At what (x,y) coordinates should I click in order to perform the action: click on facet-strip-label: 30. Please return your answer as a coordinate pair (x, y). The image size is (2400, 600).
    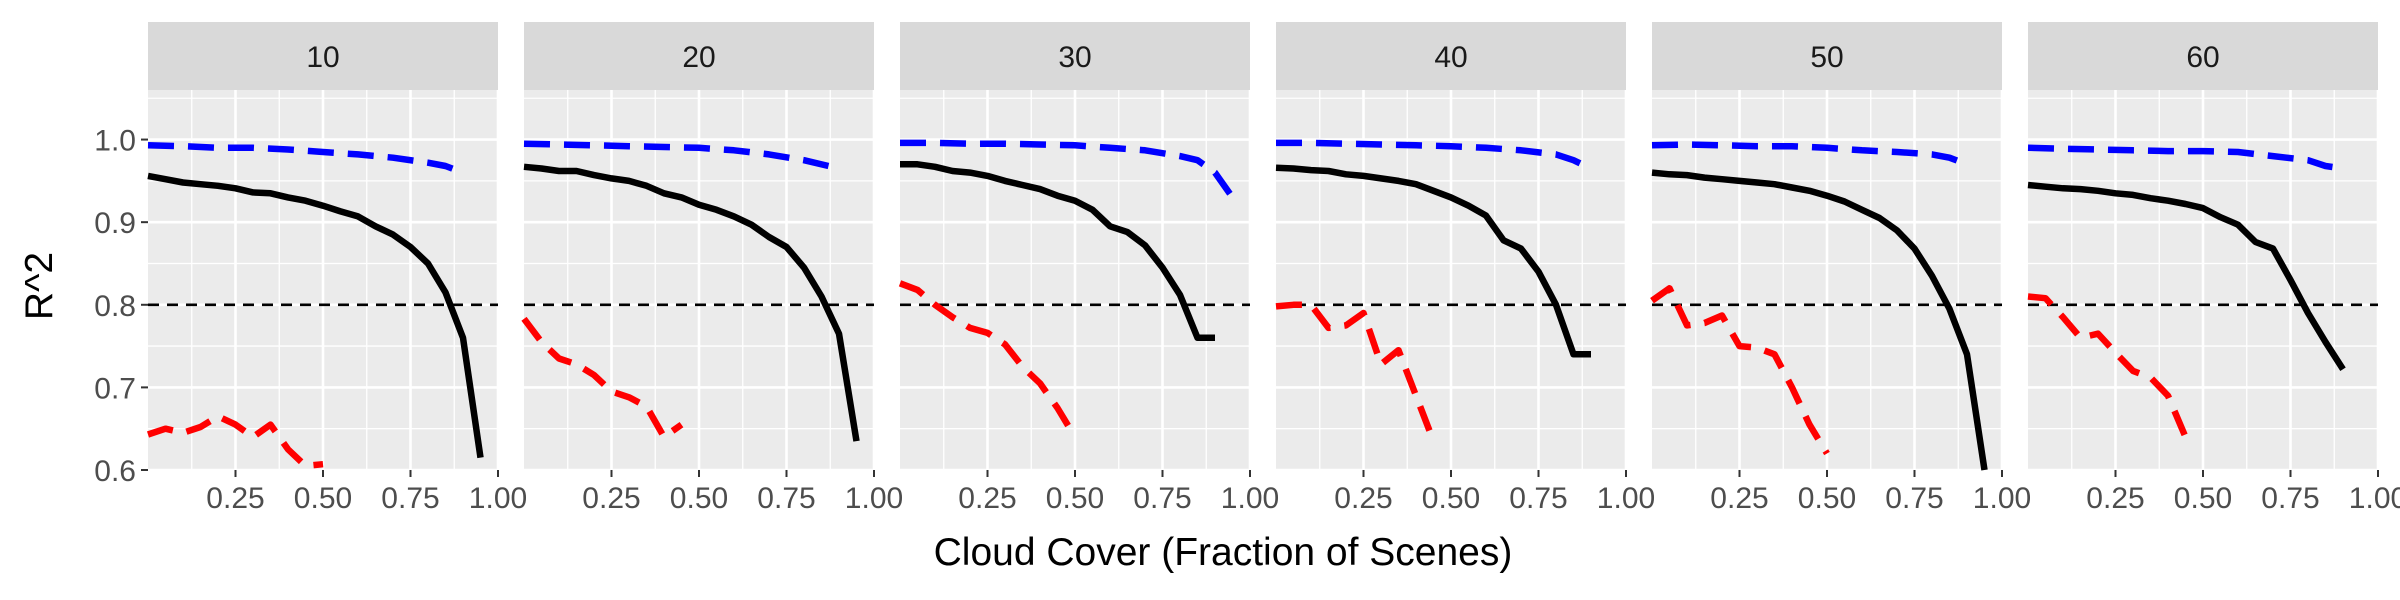
    Looking at the image, I should click on (1074, 57).